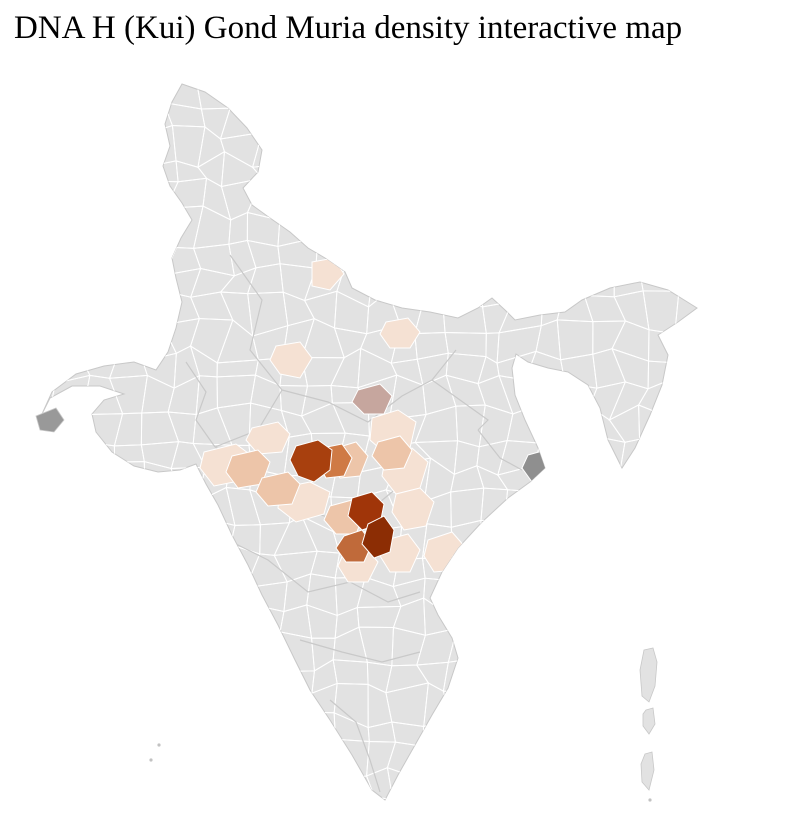 The width and height of the screenshot is (797, 827). I want to click on andaman-south, so click(647, 771).